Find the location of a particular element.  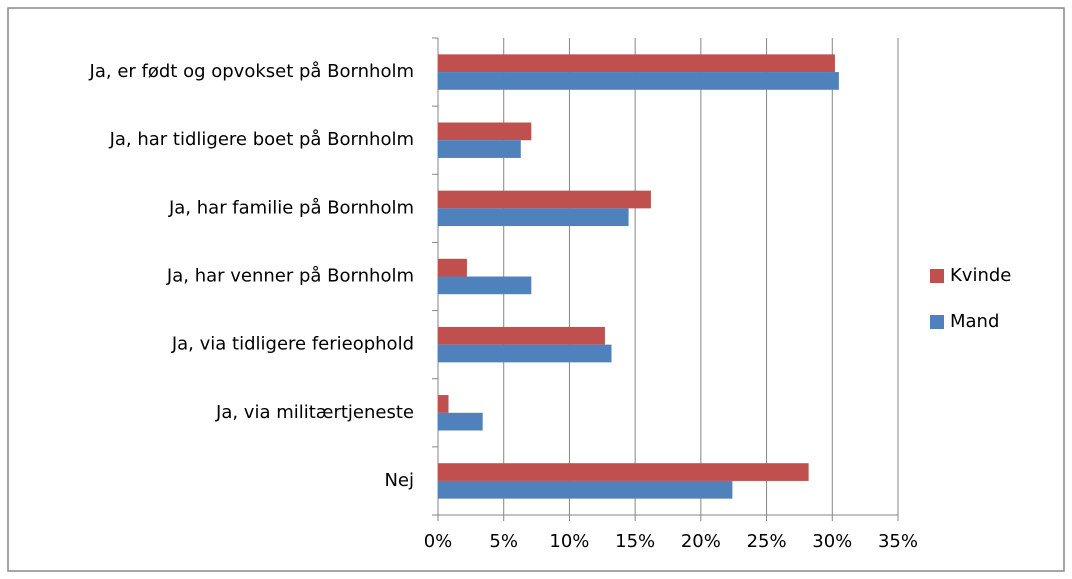

x-tick-label: 20% is located at coordinates (701, 541).